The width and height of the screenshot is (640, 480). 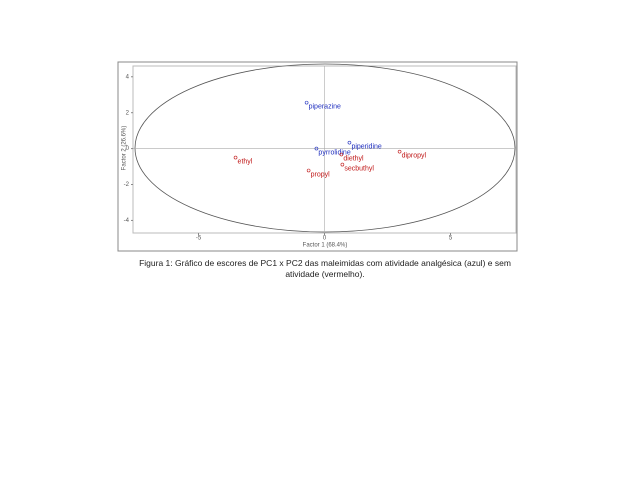 What do you see at coordinates (127, 221) in the screenshot?
I see `y-tick-label: -4` at bounding box center [127, 221].